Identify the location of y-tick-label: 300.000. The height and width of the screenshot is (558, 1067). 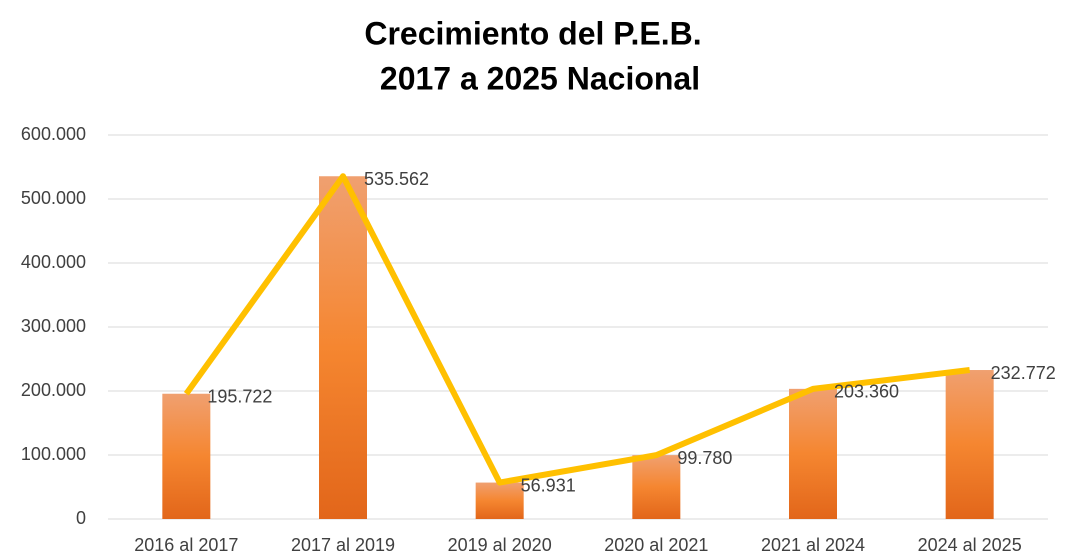
(53, 326).